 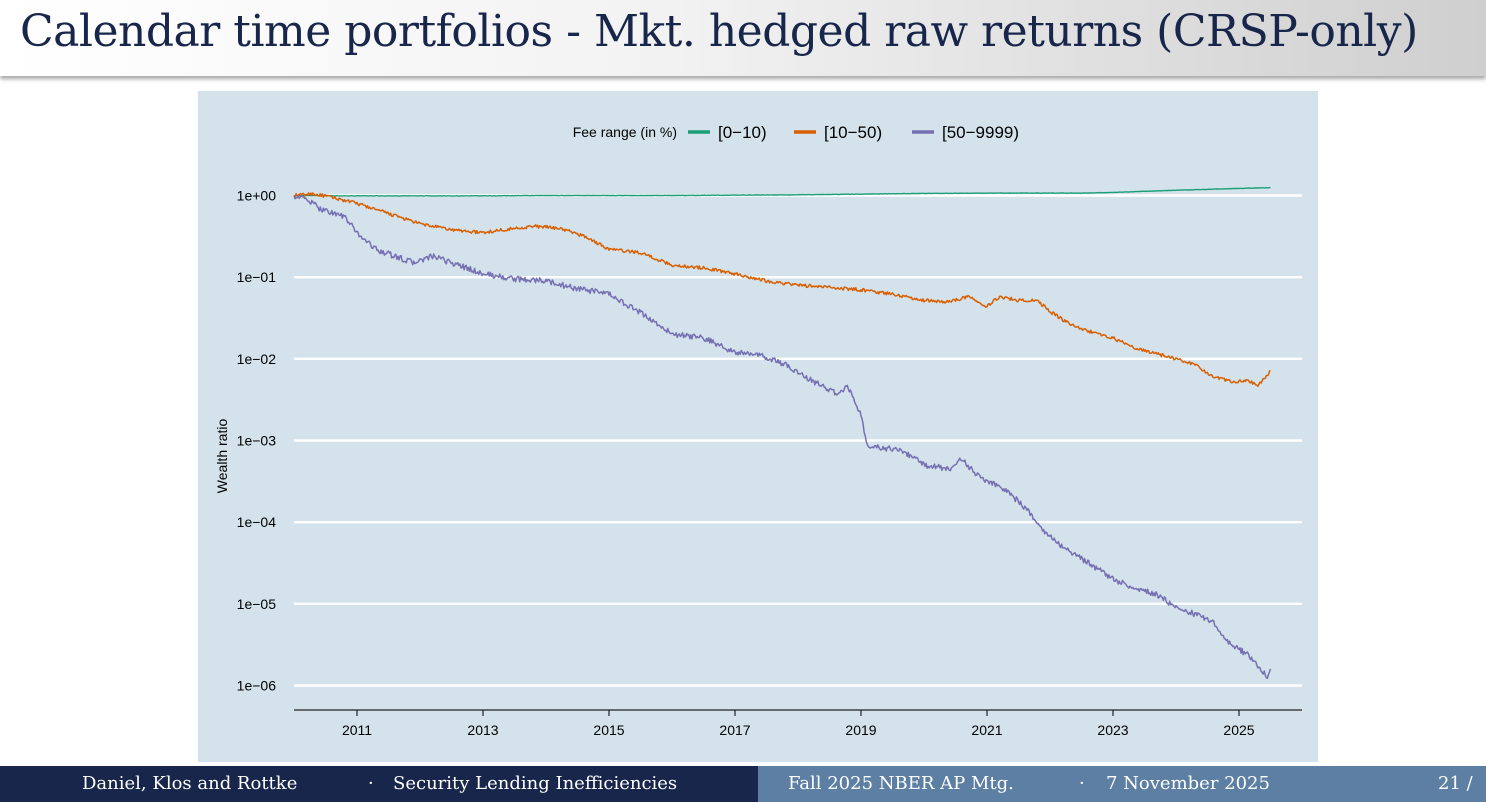 I want to click on footer-event: Fall 2025 NBER AP Mtg., so click(x=901, y=783).